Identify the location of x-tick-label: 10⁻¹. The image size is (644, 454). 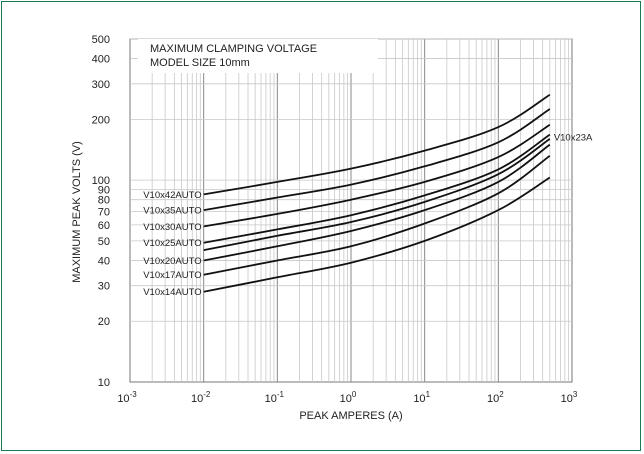
(275, 397).